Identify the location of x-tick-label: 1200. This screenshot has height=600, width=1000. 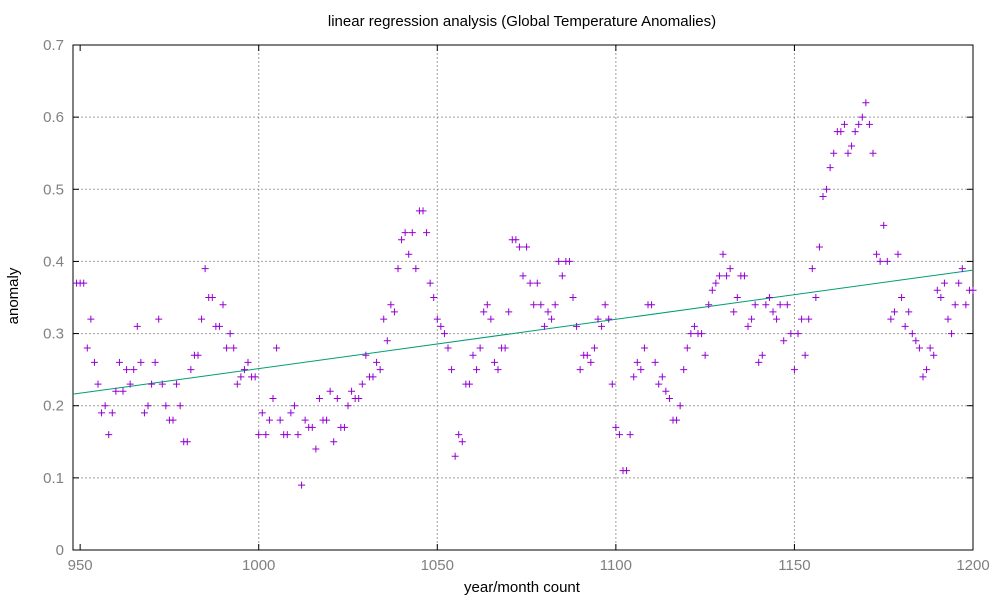
(972, 565).